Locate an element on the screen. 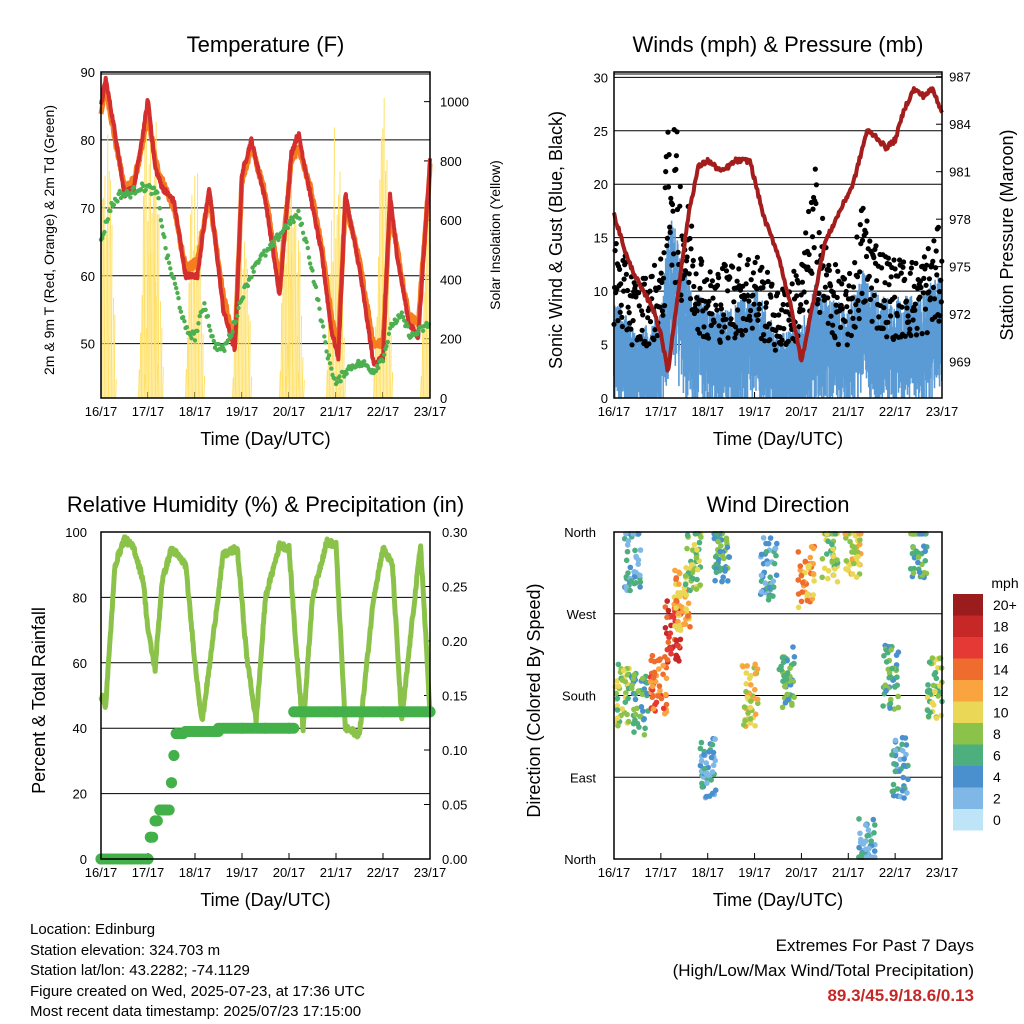  x-tick-label: 23/17 is located at coordinates (942, 411).